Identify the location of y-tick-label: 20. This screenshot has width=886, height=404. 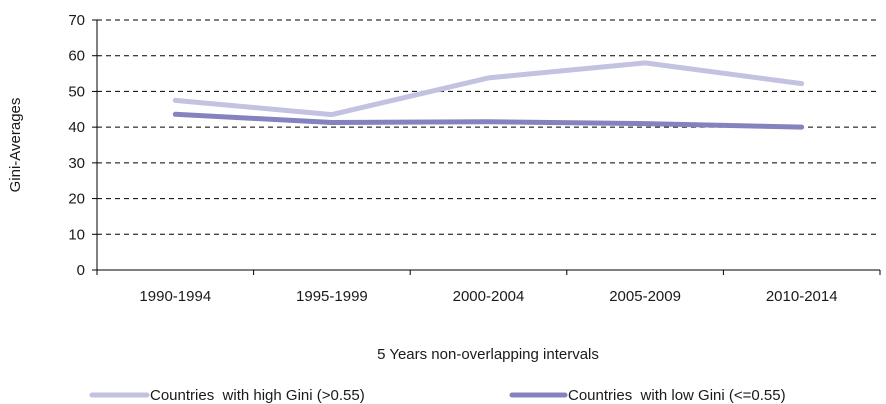
(76, 199).